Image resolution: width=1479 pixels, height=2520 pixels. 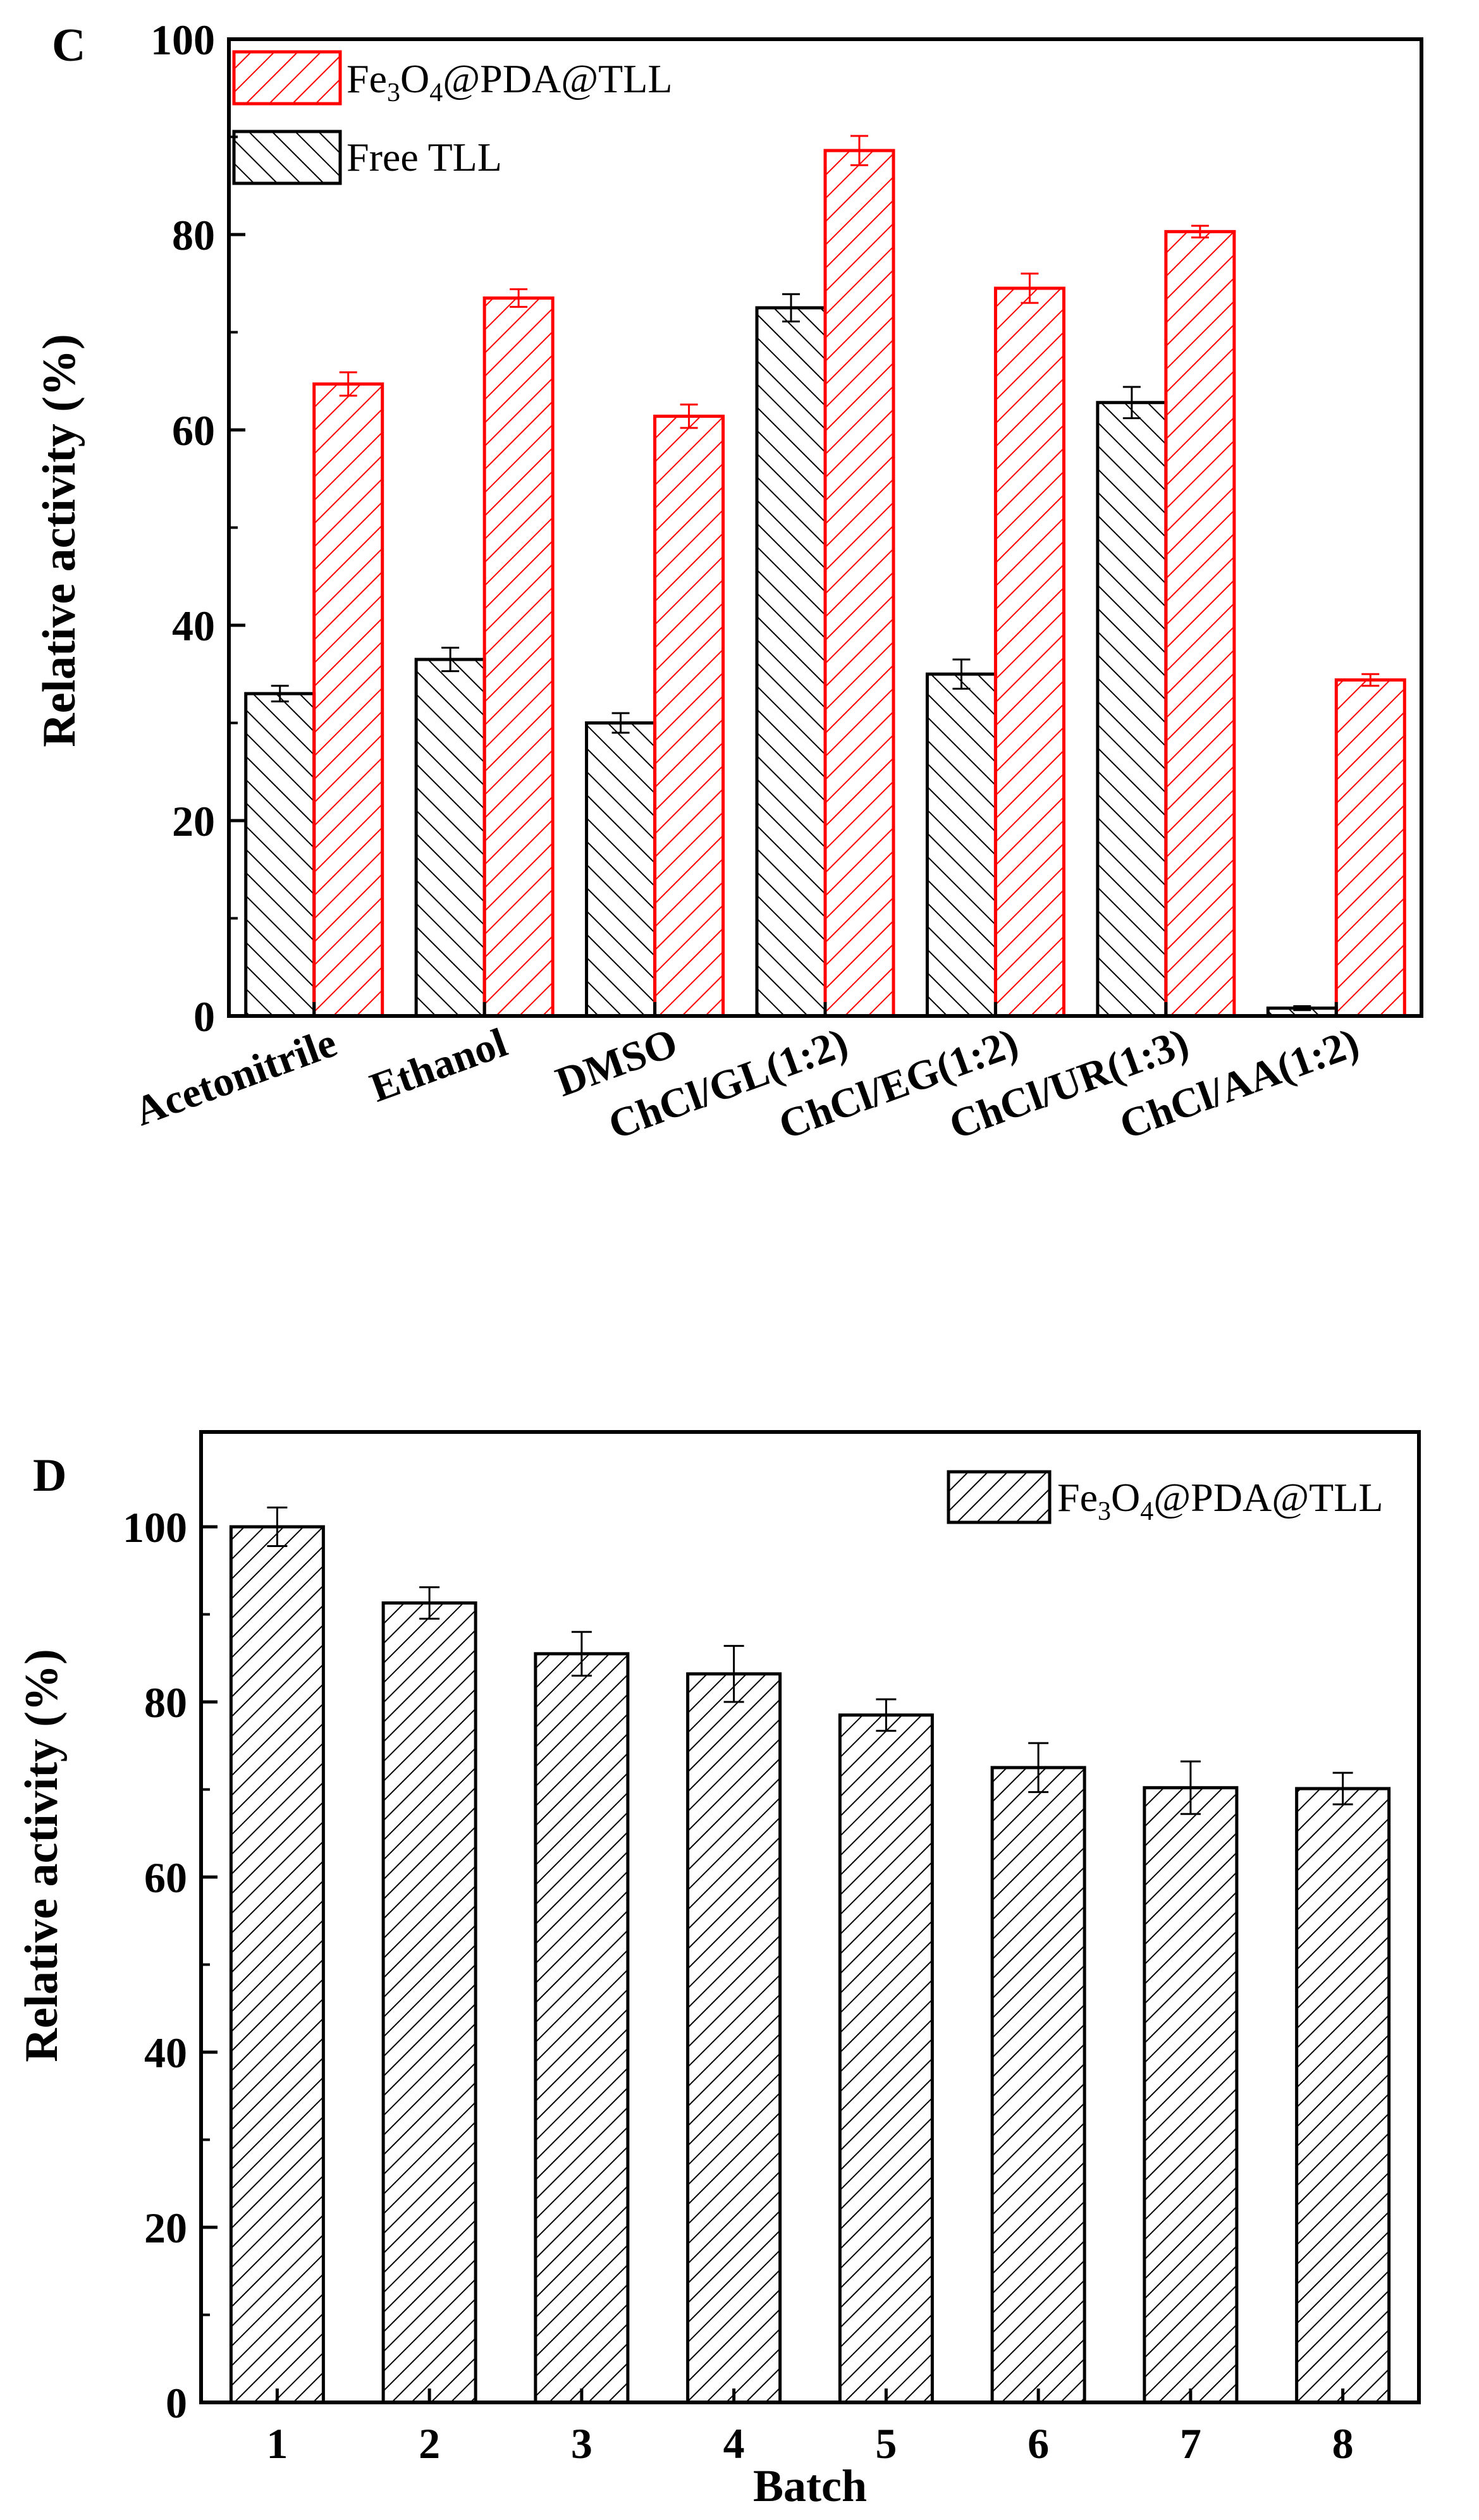 What do you see at coordinates (60, 540) in the screenshot?
I see `y-axis-label-c: Relative activity (%)` at bounding box center [60, 540].